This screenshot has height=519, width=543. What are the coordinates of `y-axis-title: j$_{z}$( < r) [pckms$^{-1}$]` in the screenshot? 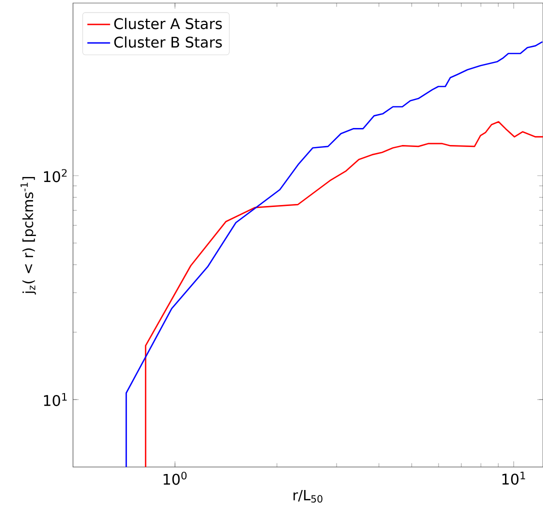 It's located at (28, 235).